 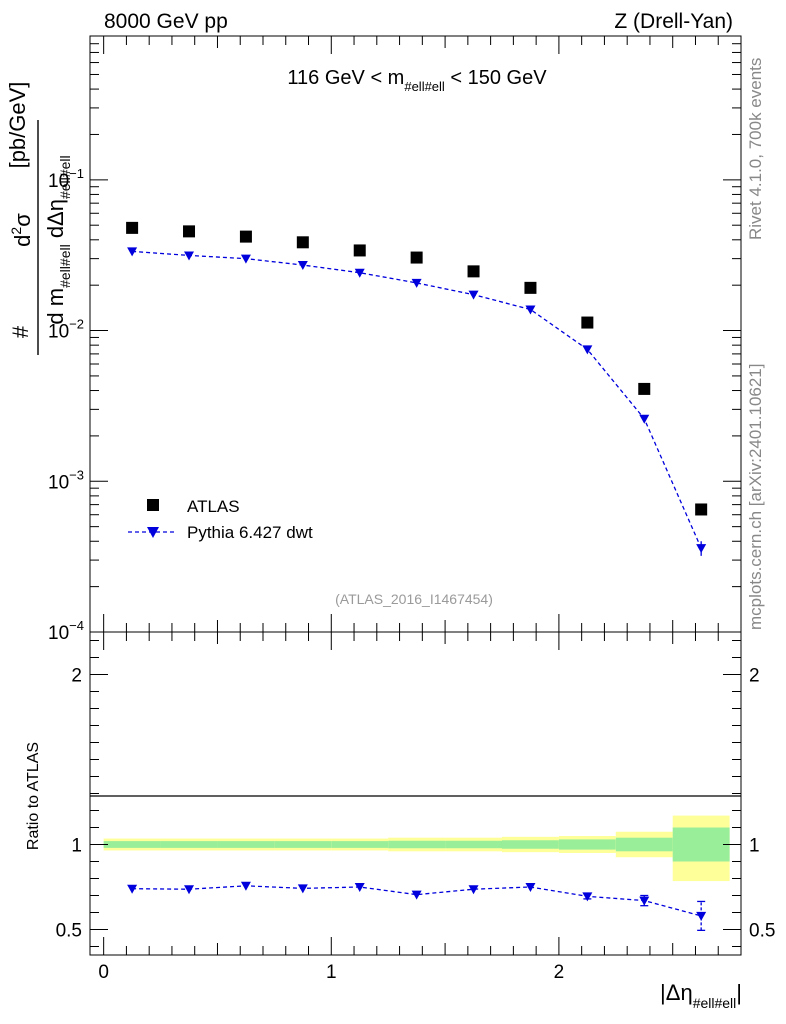 What do you see at coordinates (76, 676) in the screenshot?
I see `ratio-ytick-label-left: 2` at bounding box center [76, 676].